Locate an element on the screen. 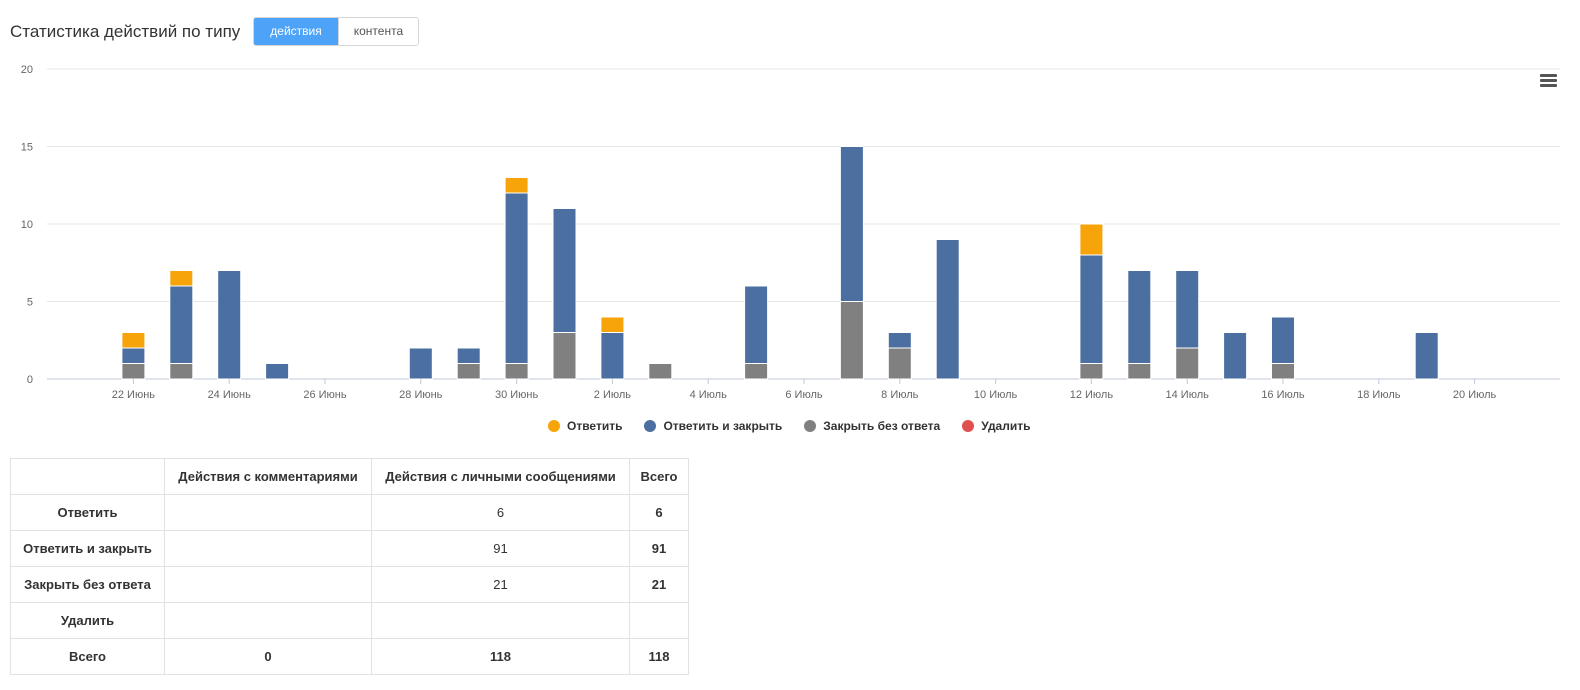 The image size is (1580, 690). legend-label: Удалить is located at coordinates (1006, 426).